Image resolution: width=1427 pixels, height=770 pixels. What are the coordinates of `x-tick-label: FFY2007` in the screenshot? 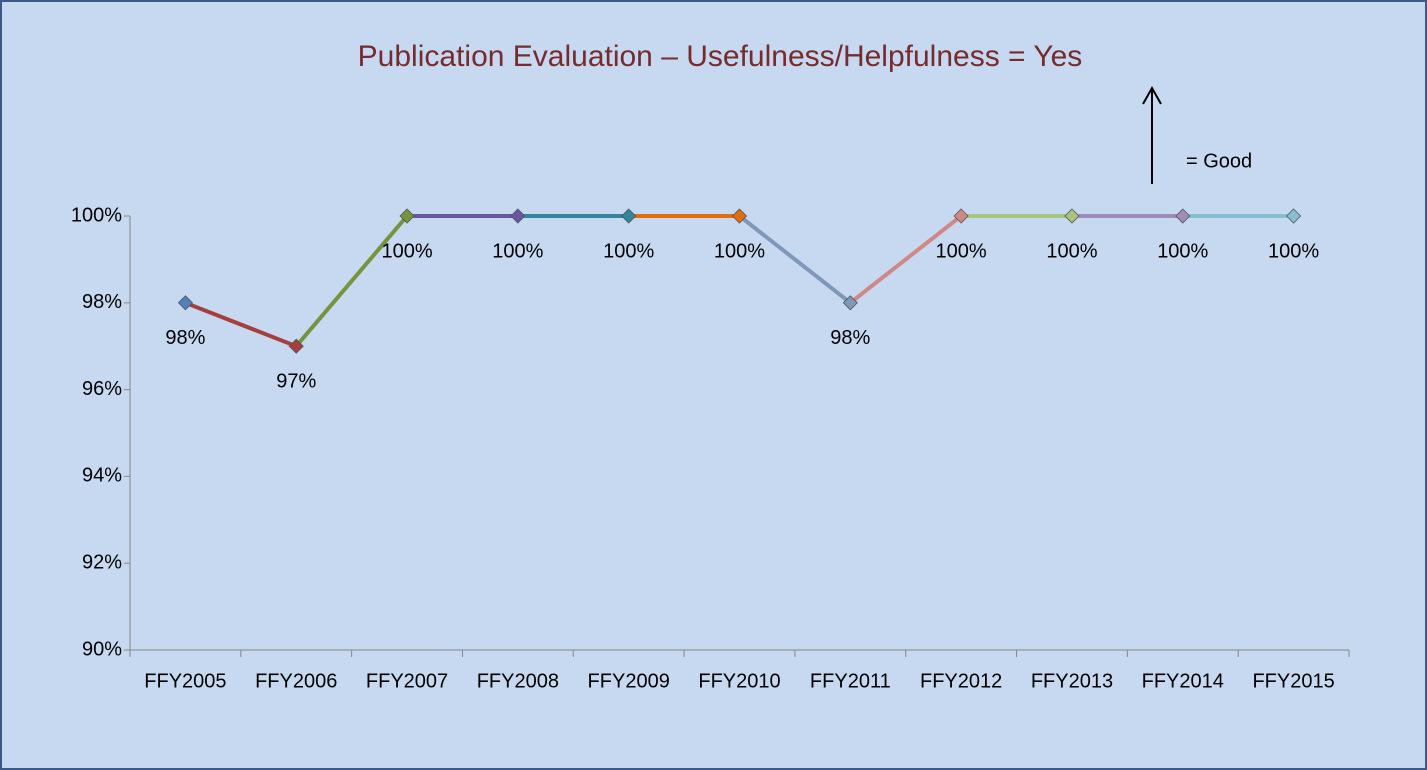 It's located at (407, 681).